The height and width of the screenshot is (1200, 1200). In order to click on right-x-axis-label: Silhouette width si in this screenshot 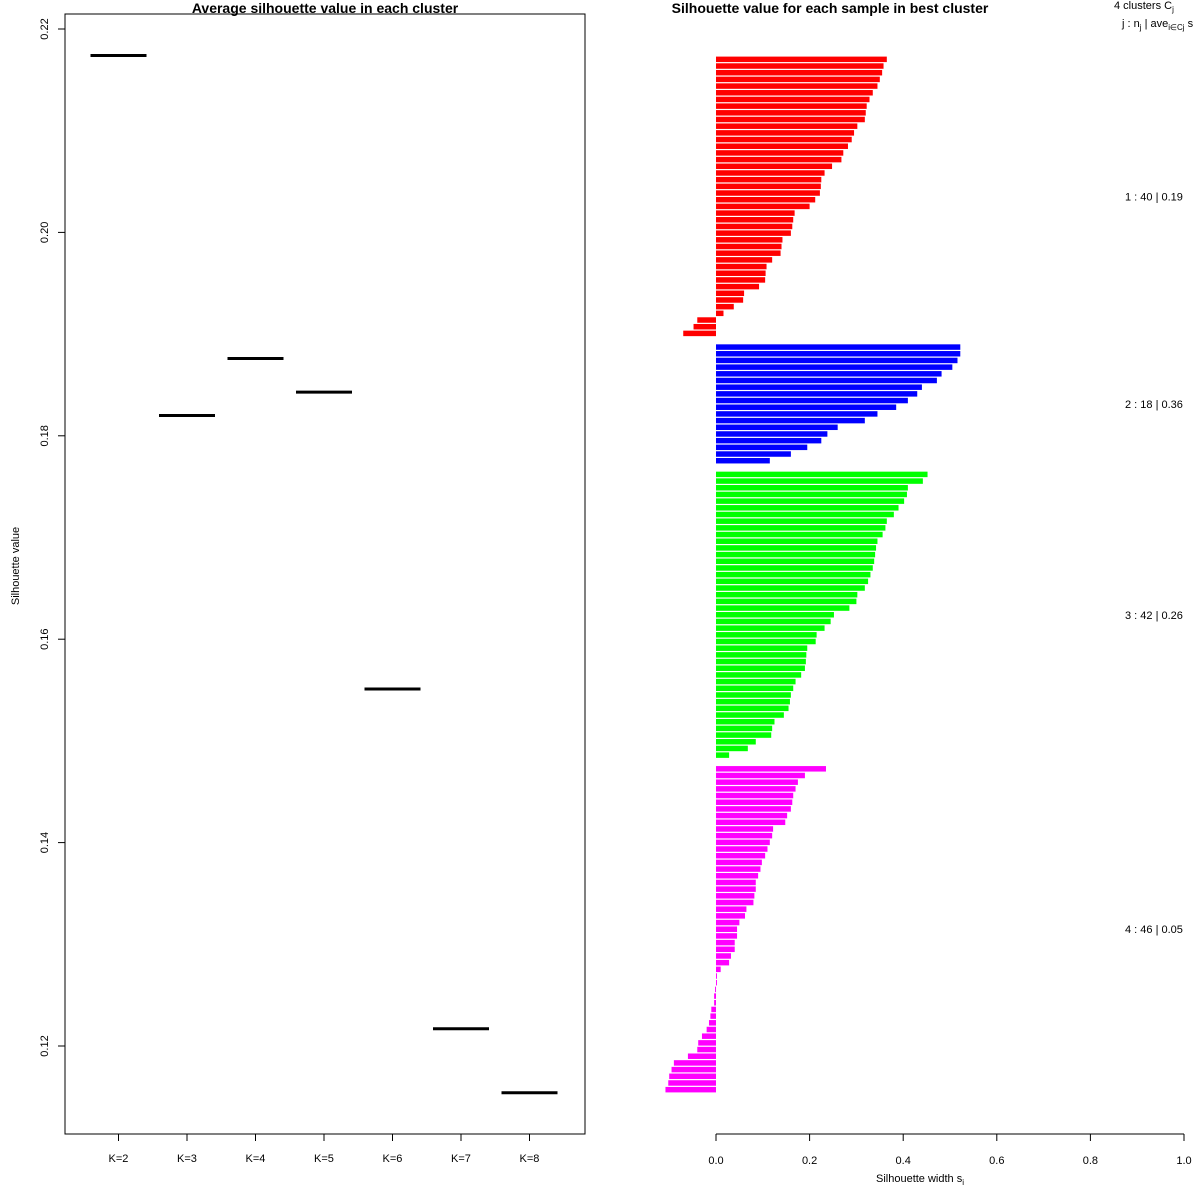, I will do `click(920, 1180)`.